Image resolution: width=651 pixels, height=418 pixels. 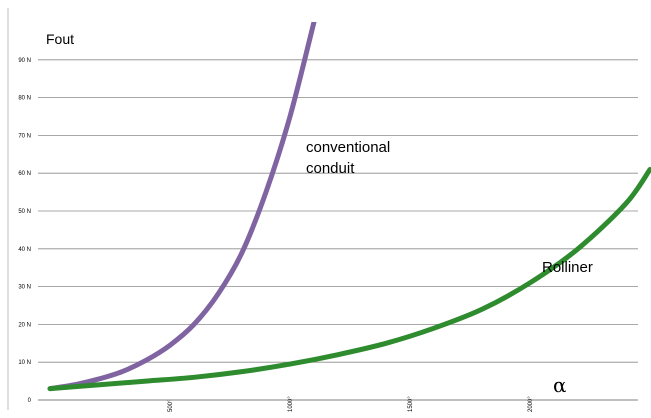 I want to click on y-tick-label: 50 N, so click(x=24, y=212).